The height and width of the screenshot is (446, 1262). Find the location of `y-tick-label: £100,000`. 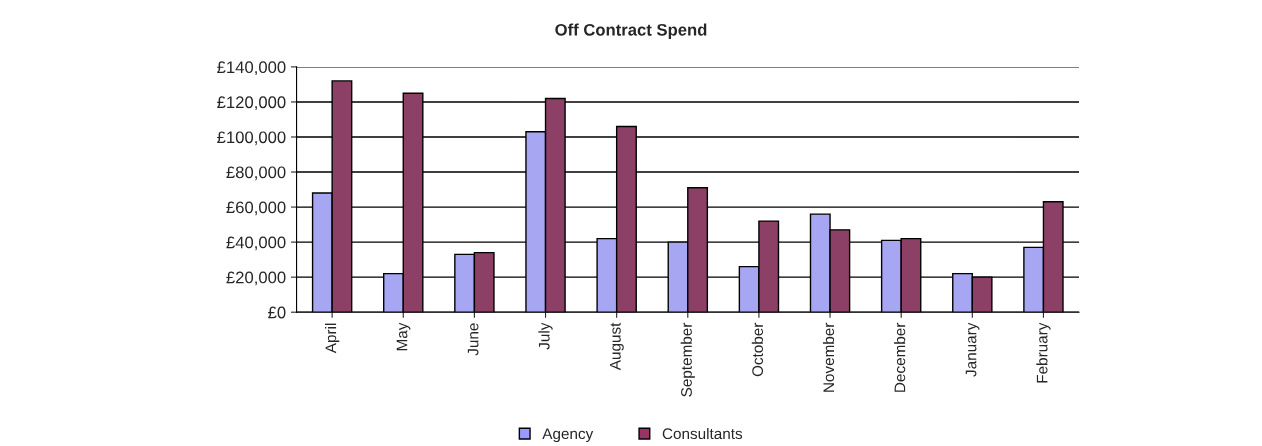

y-tick-label: £100,000 is located at coordinates (251, 138).